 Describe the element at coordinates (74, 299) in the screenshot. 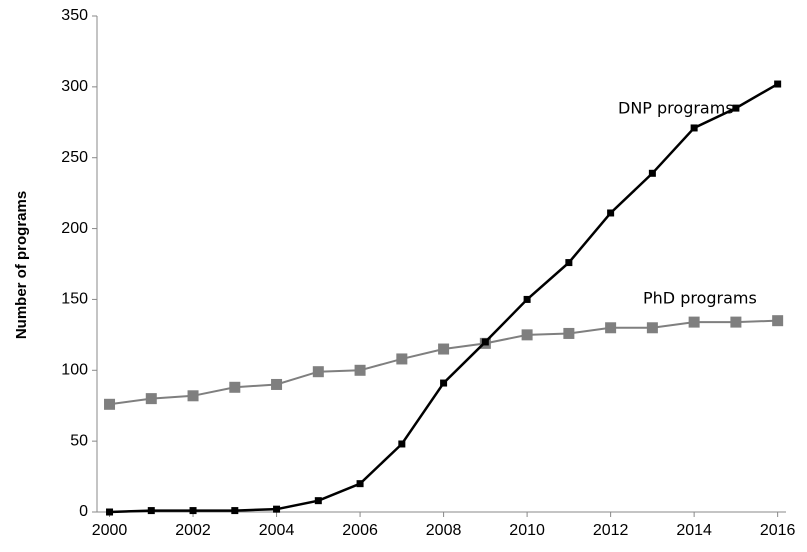

I see `y-tick-label: 150` at that location.